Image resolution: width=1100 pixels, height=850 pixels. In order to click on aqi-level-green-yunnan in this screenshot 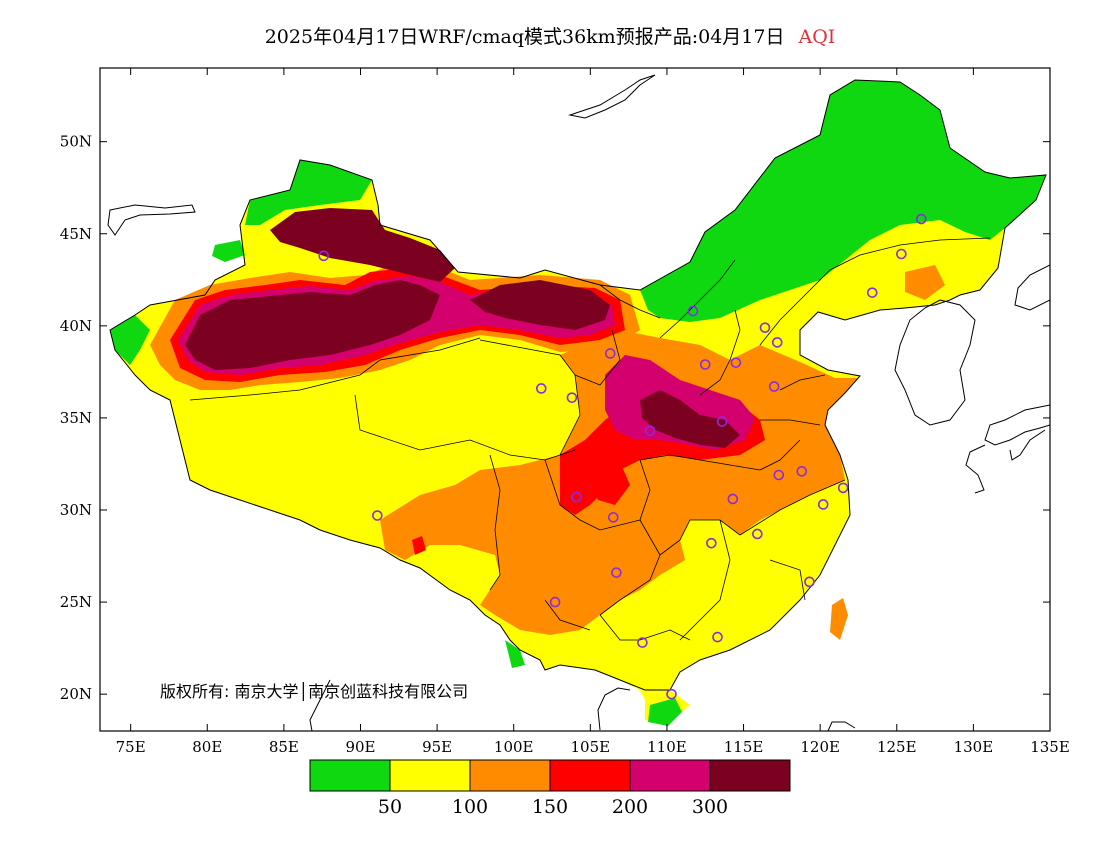, I will do `click(515, 654)`.